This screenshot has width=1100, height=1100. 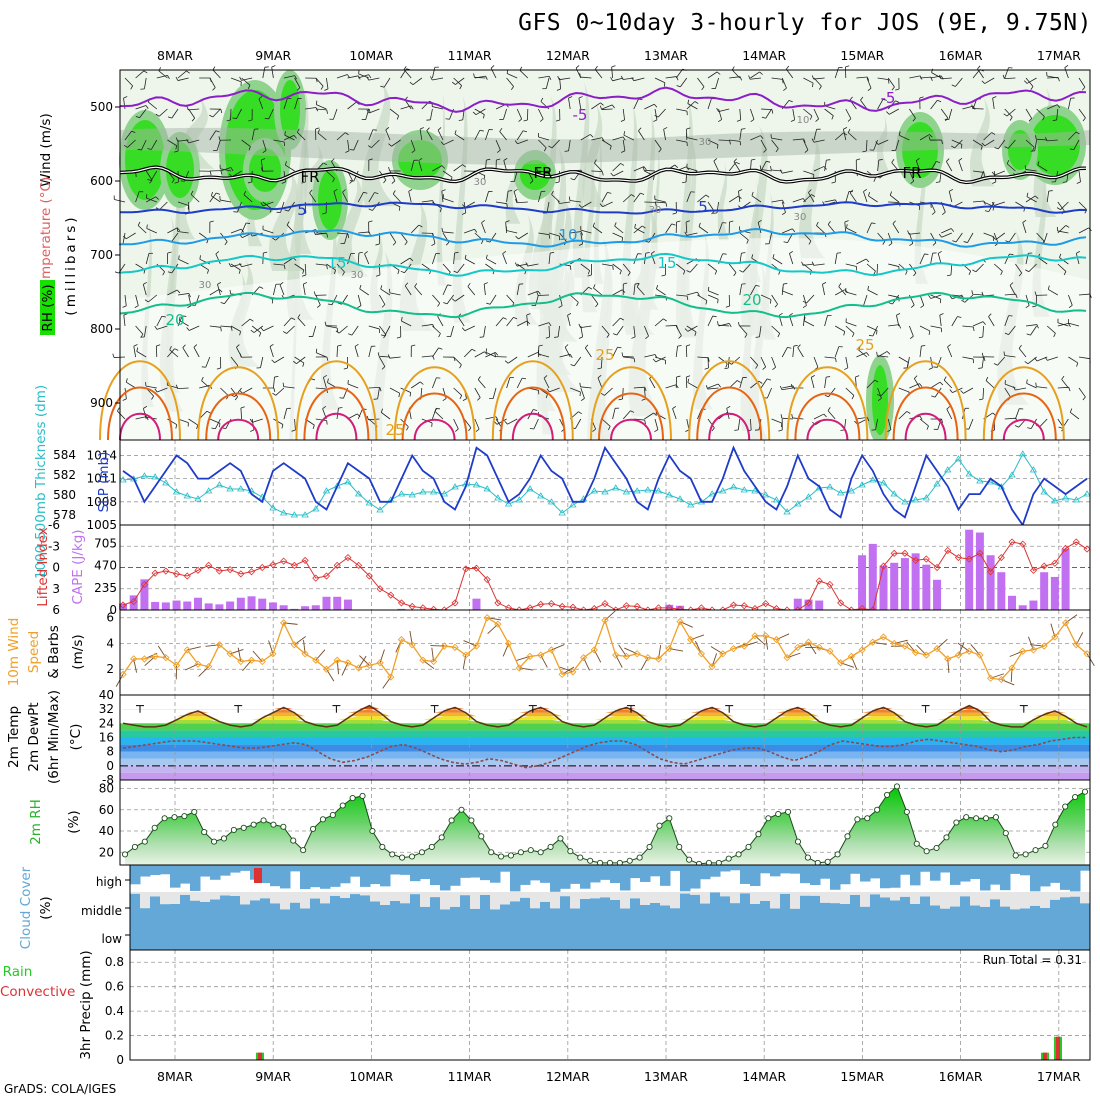 I want to click on date-label-top: 16MAR, so click(x=961, y=55).